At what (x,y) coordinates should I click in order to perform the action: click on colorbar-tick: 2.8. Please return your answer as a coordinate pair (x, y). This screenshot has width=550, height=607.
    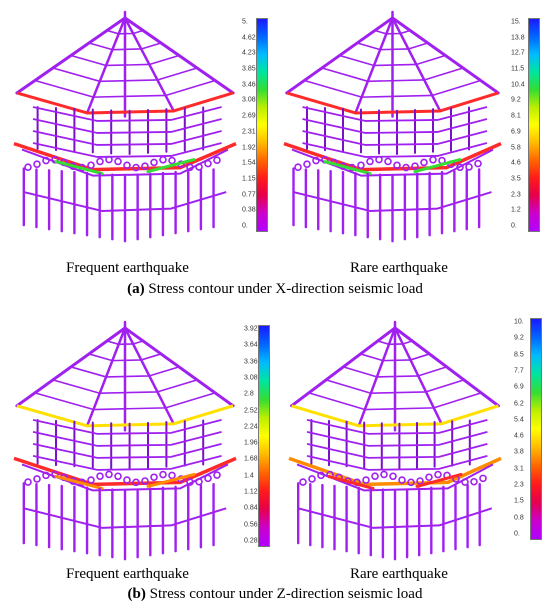
    Looking at the image, I should click on (249, 394).